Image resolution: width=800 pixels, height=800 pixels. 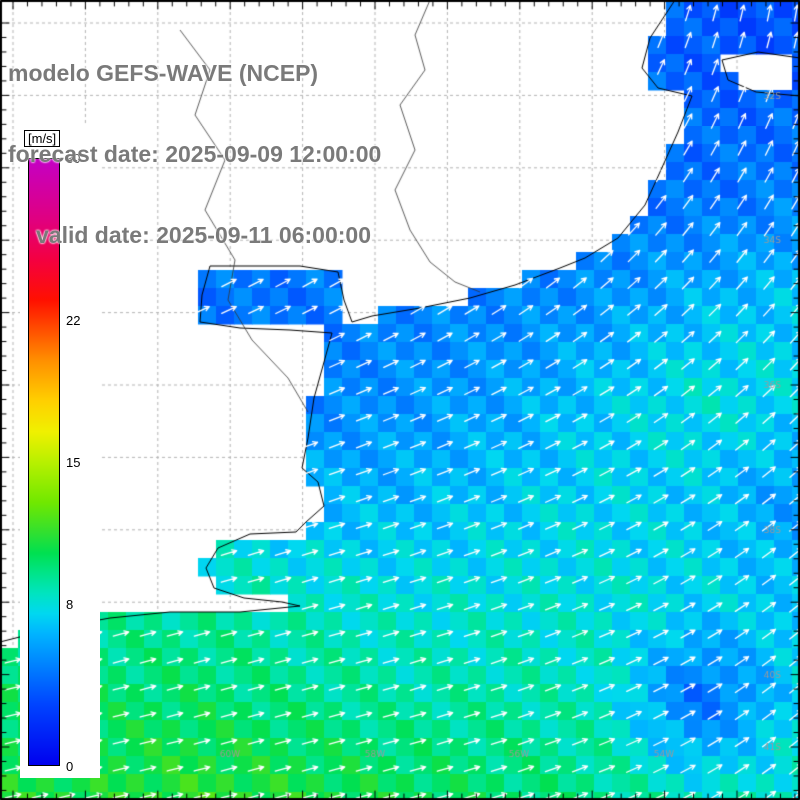 I want to click on colorbar-tick-label: 15, so click(x=73, y=462).